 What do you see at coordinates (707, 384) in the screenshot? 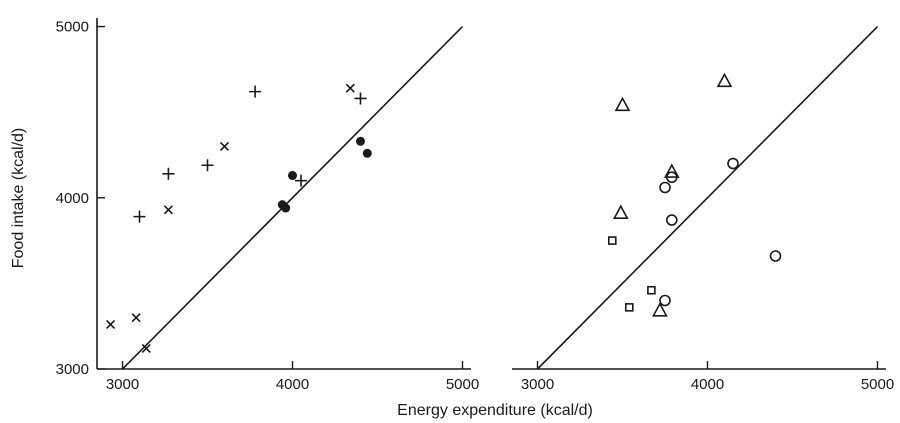
I see `right-x-tick-label: 4000` at bounding box center [707, 384].